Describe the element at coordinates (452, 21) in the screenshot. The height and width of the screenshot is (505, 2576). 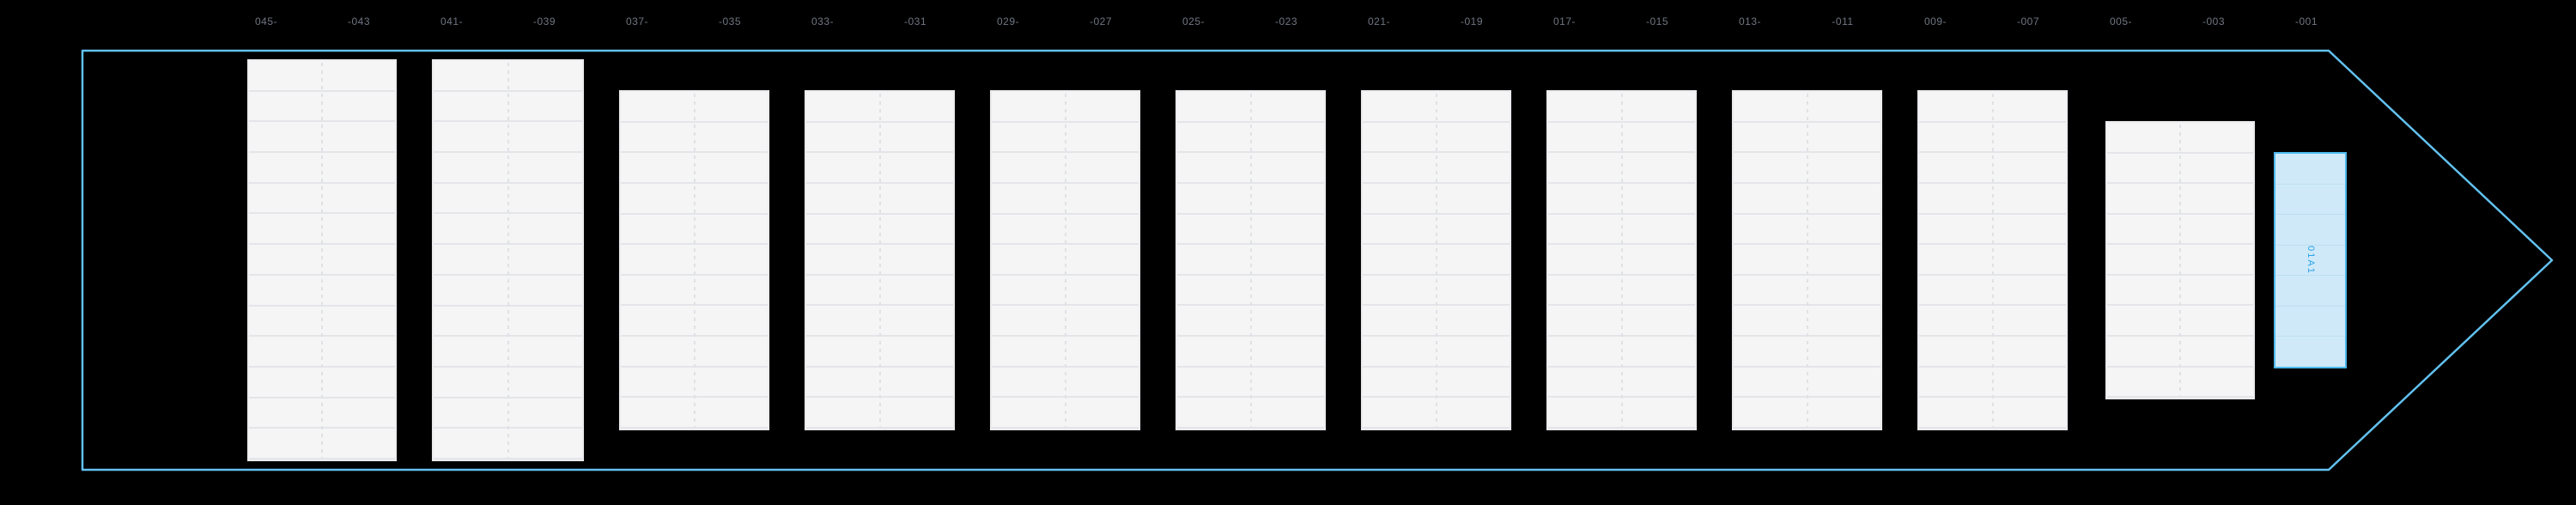
I see `bay-label-041: 041-` at that location.